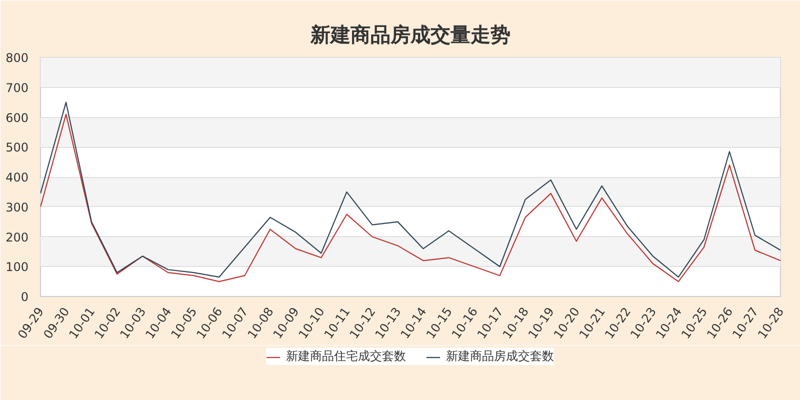 The height and width of the screenshot is (400, 800). Describe the element at coordinates (17, 177) in the screenshot. I see `y-tick-label: 400` at that location.